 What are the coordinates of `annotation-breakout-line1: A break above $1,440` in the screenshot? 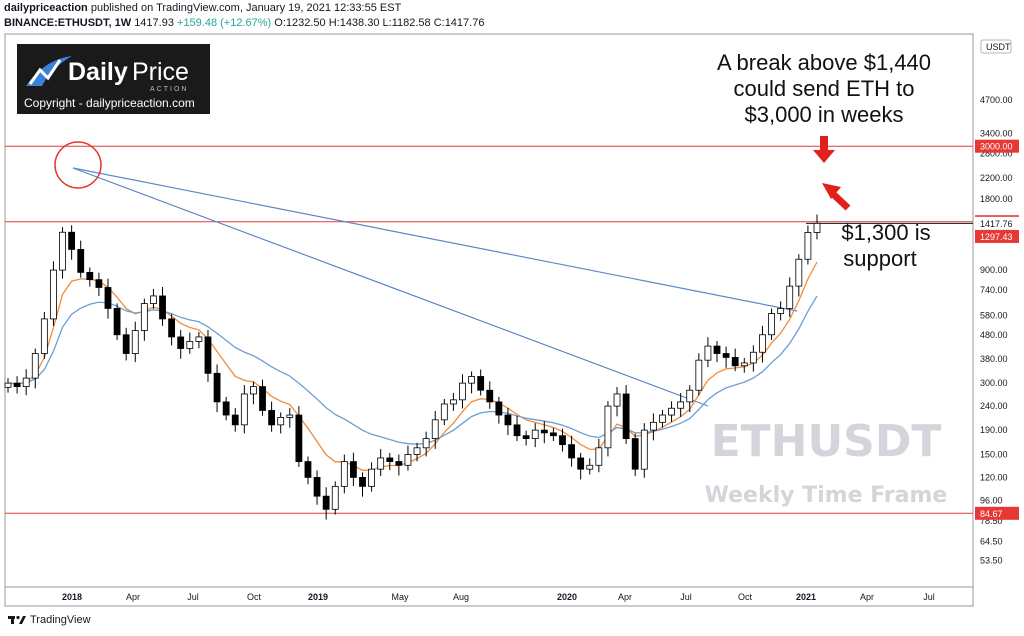 It's located at (824, 62).